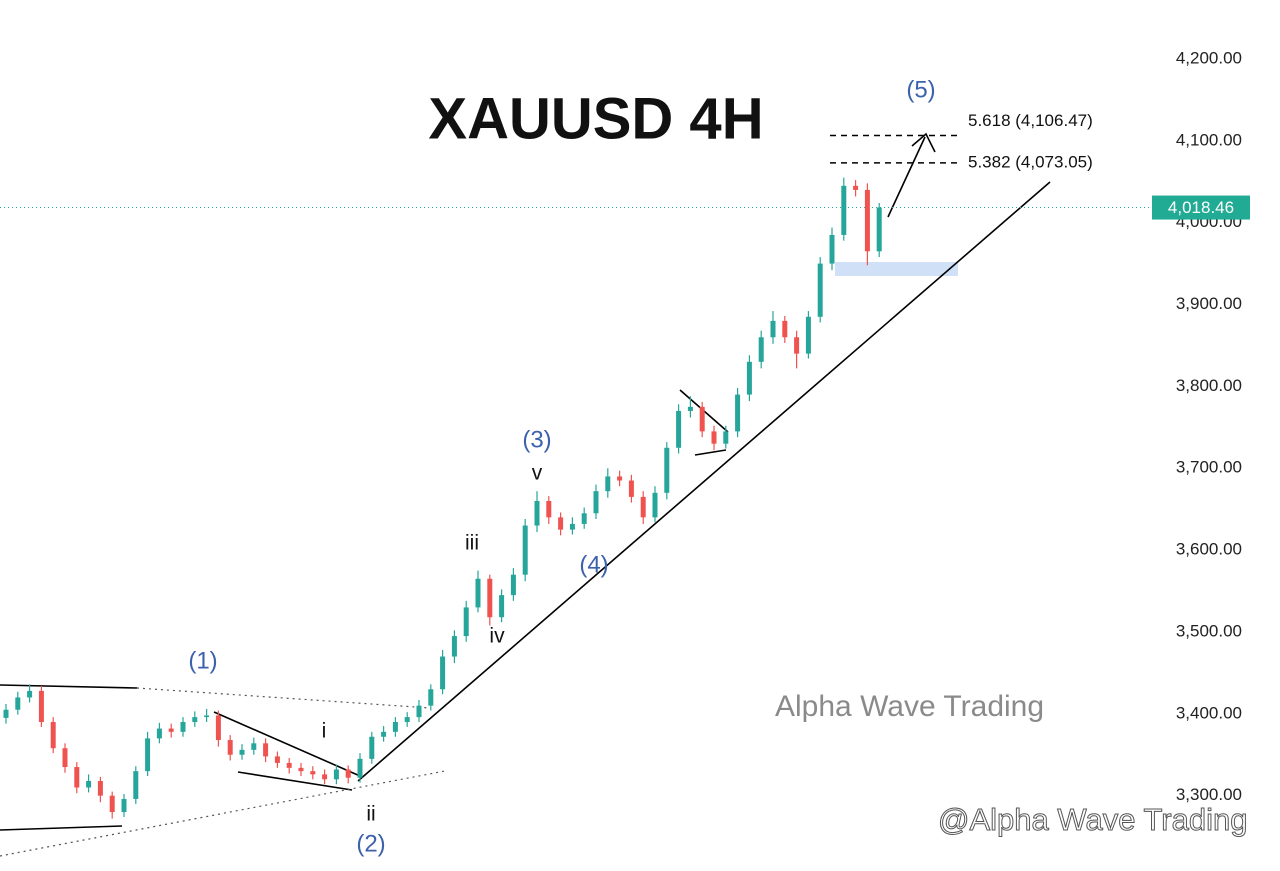  What do you see at coordinates (1209, 57) in the screenshot?
I see `y-tick-label: 4,200.00` at bounding box center [1209, 57].